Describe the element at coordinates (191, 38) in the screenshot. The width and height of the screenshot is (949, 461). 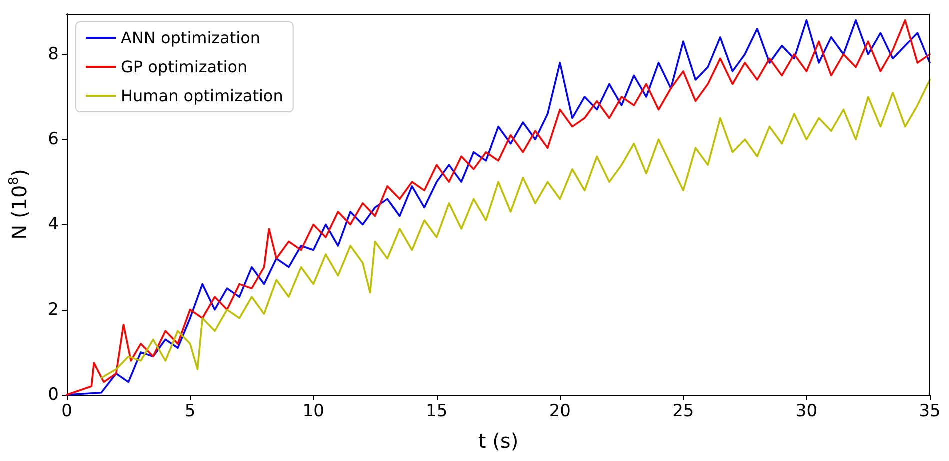
I see `legend-label: ANN optimization` at that location.